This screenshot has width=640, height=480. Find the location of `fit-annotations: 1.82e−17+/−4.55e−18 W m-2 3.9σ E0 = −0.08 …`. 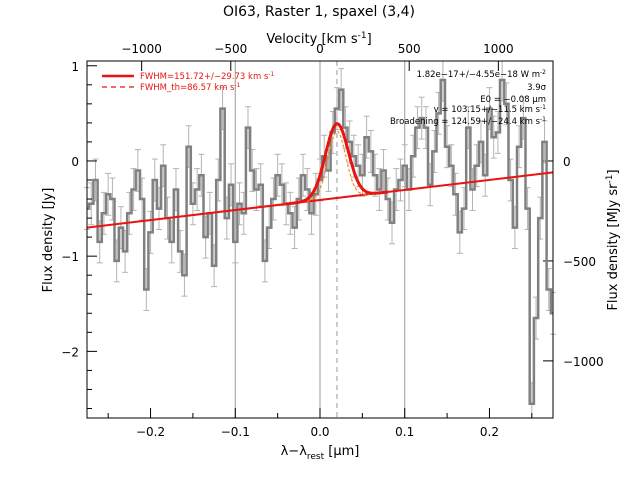

fit-annotations: 1.82e−17+/−4.55e−18 W m-2 3.9σ E0 = −0.08 … is located at coordinates (468, 98).